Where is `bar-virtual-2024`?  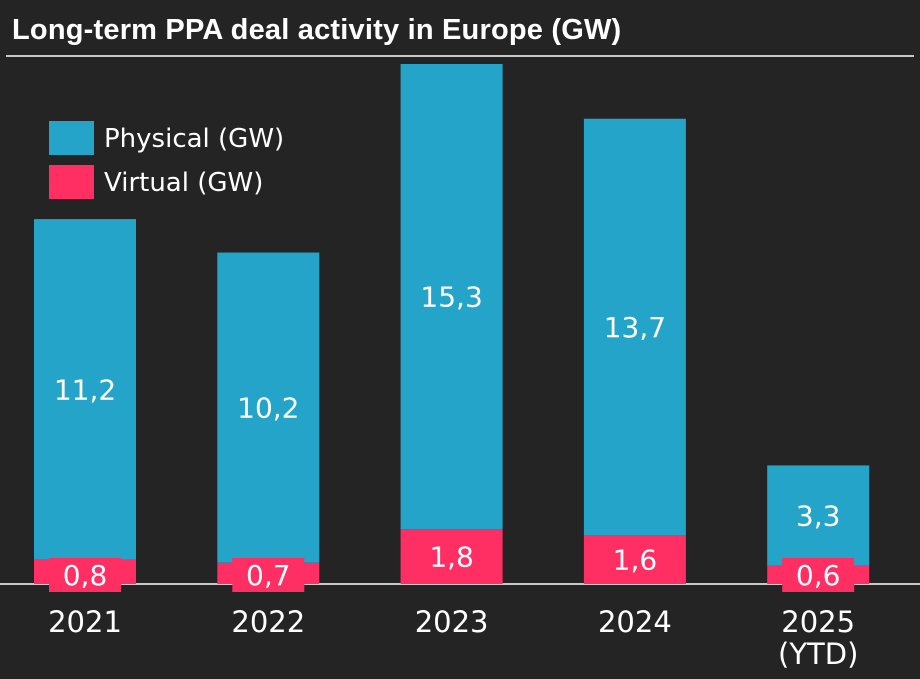
bar-virtual-2024 is located at coordinates (634, 559).